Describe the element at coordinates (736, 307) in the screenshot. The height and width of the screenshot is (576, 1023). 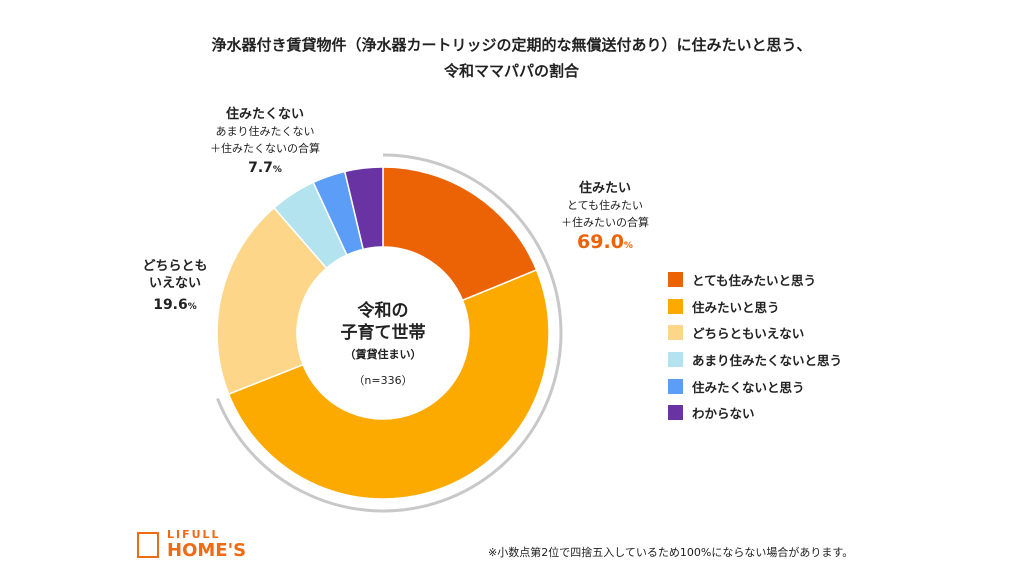
I see `legend-label: 住みたいと思う` at that location.